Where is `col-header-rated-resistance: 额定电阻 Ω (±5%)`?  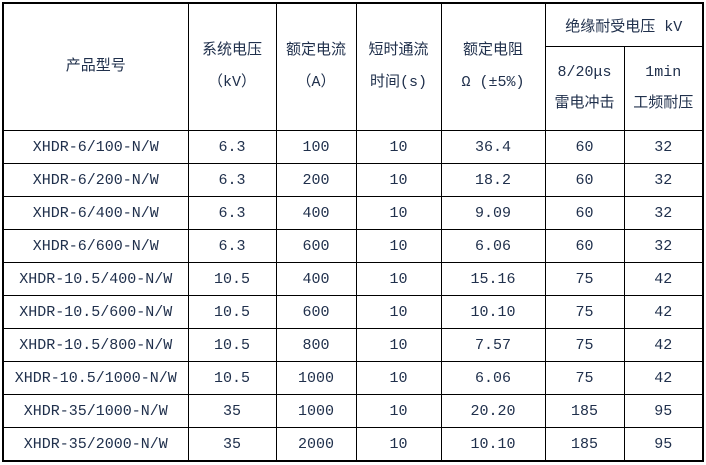
col-header-rated-resistance: 额定电阻 Ω (±5%) is located at coordinates (493, 66).